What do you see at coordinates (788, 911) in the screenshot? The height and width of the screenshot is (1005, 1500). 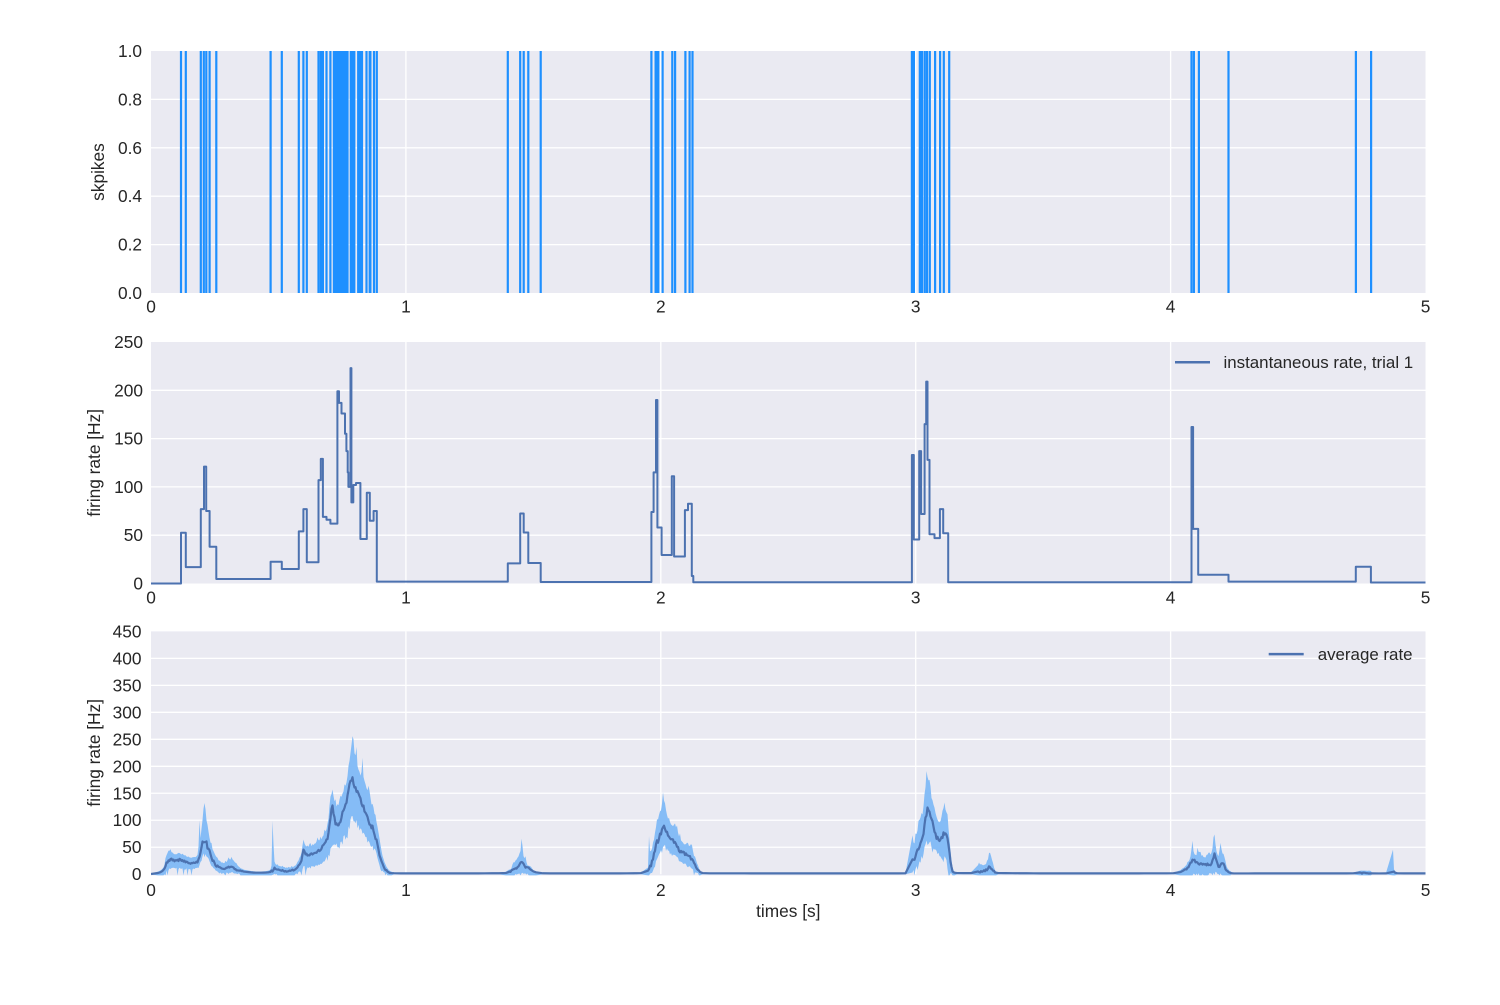 I see `svg-text: times [s]` at bounding box center [788, 911].